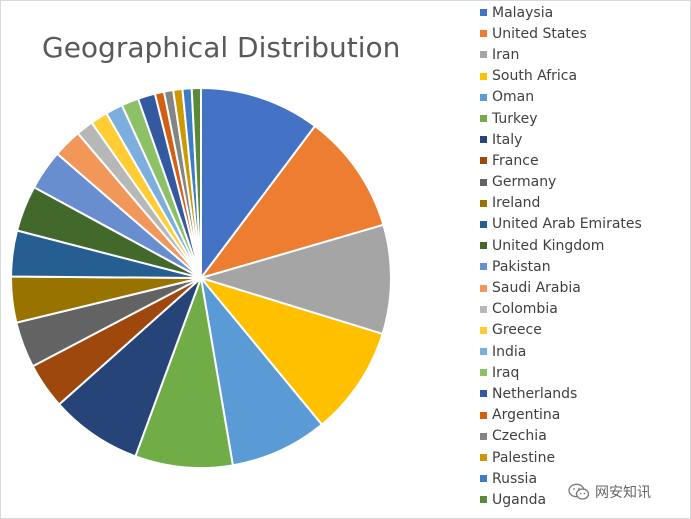  What do you see at coordinates (548, 245) in the screenshot?
I see `legend-label: United Kingdom` at bounding box center [548, 245].